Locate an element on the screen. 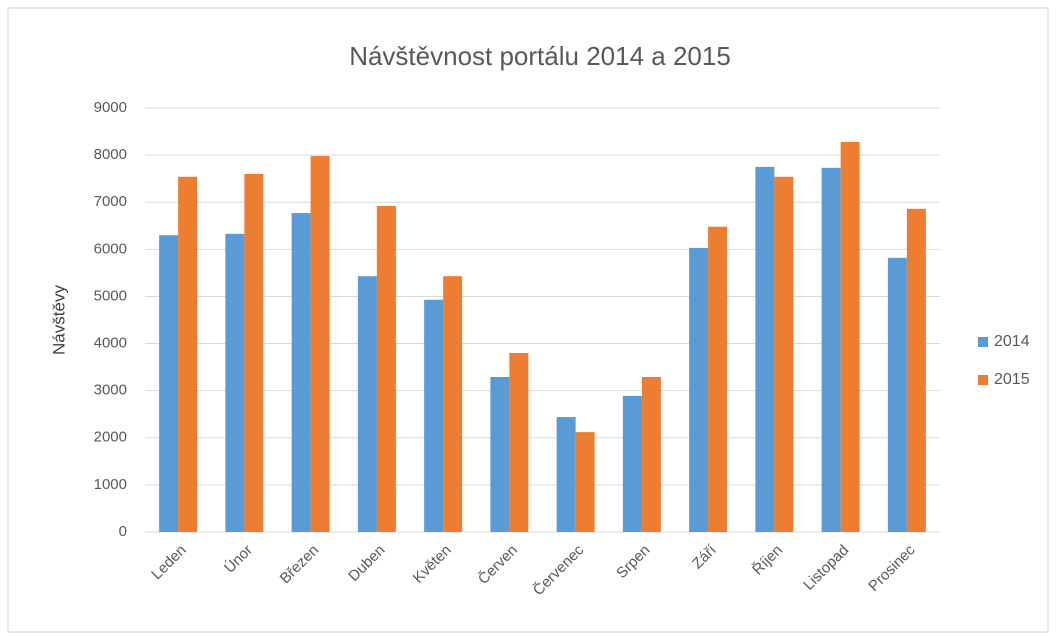 The height and width of the screenshot is (637, 1056). y-tick-label: 2000 is located at coordinates (110, 437).